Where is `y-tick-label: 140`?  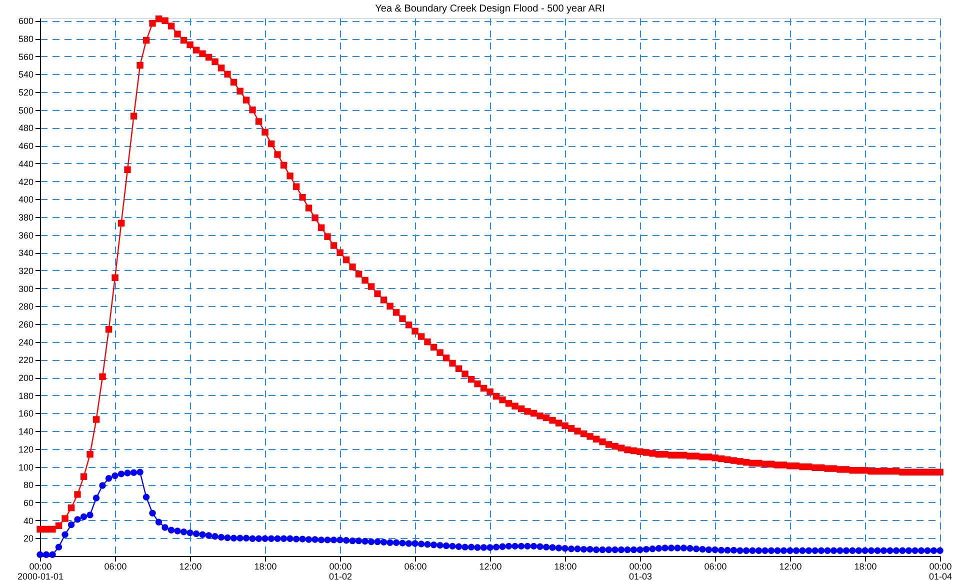 y-tick-label: 140 is located at coordinates (26, 431).